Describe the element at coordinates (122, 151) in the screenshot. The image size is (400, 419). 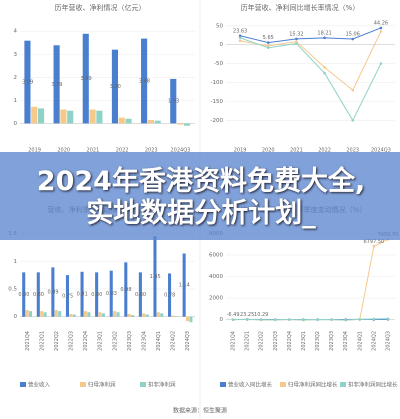
I see `x-tick-label: 2022` at that location.